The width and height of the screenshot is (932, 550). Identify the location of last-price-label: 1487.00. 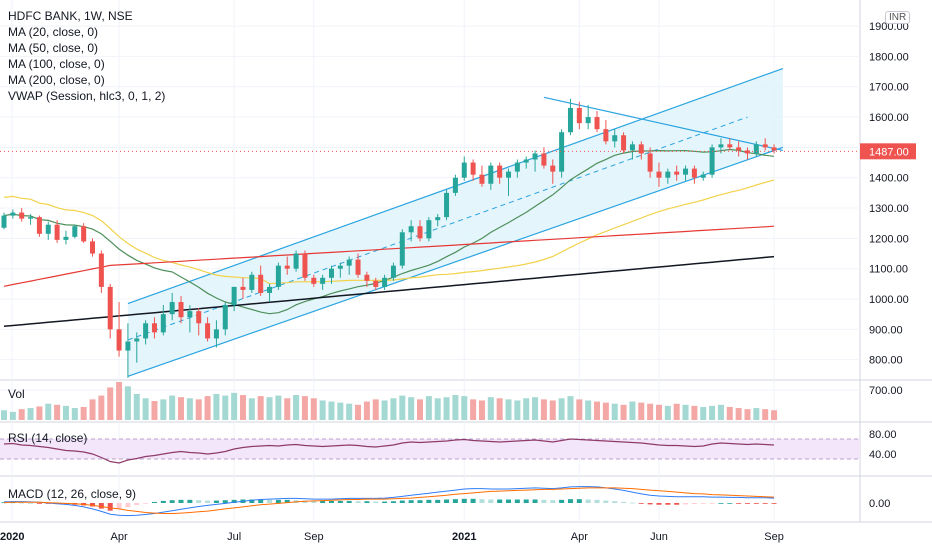
(889, 152).